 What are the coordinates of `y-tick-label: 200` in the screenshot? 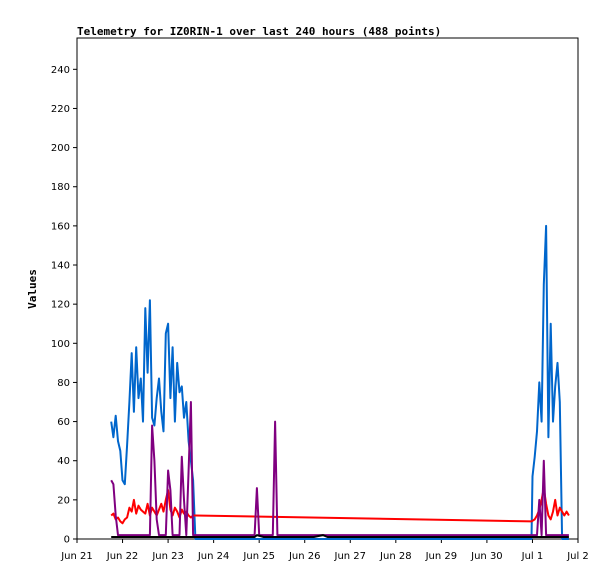 It's located at (60, 148).